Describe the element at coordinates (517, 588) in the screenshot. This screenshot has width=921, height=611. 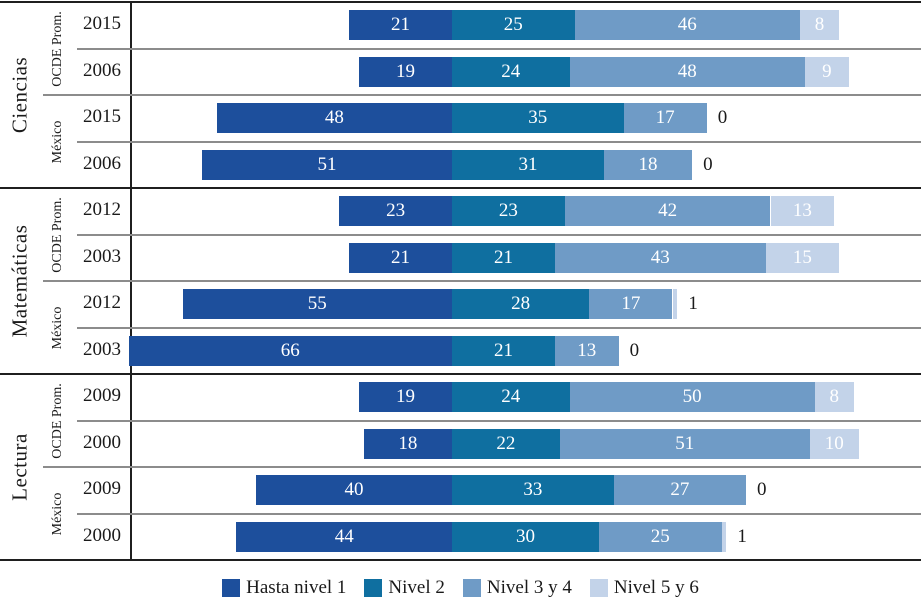
I see `legend-item: Nivel 3 y 4` at that location.